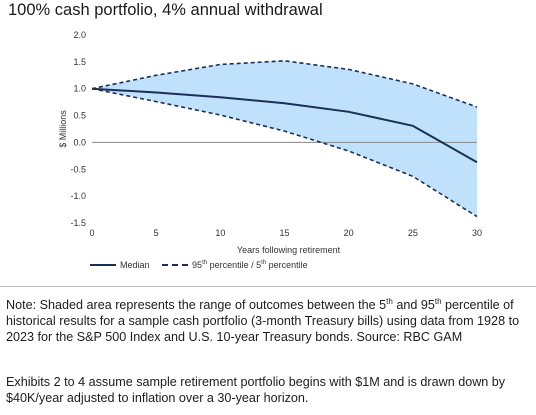 Image resolution: width=536 pixels, height=415 pixels. Describe the element at coordinates (103, 265) in the screenshot. I see `legend-solid-swatch` at that location.